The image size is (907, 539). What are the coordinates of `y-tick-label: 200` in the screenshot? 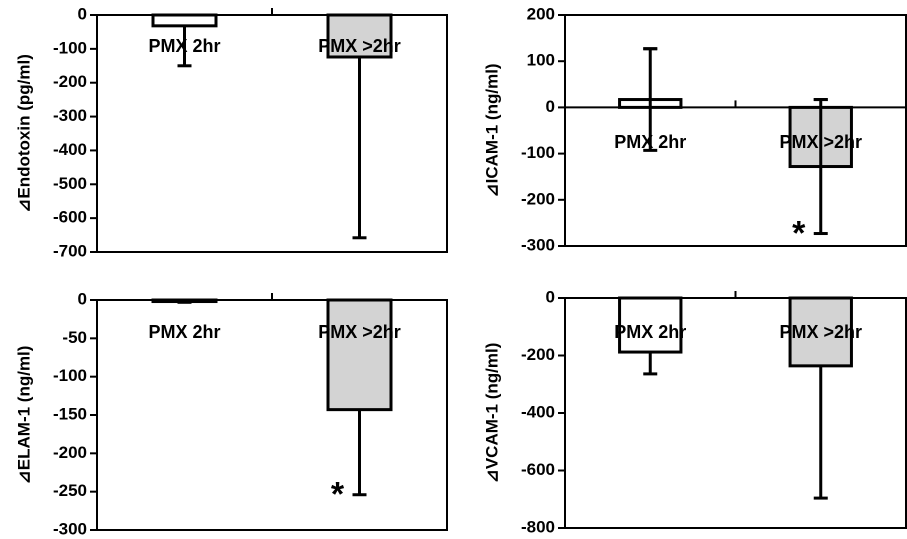 It's located at (541, 13).